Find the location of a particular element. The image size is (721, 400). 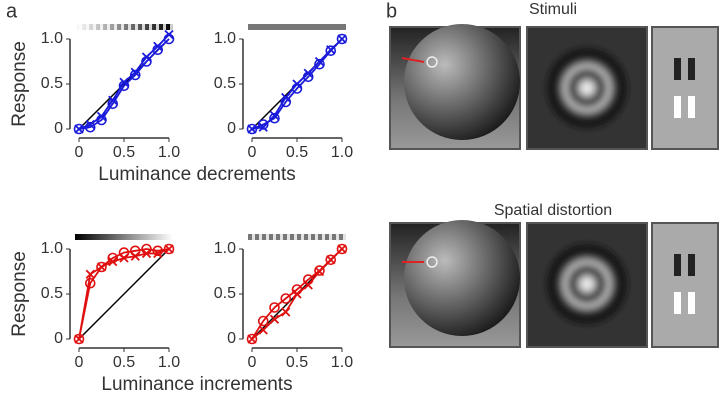

panel-label: b is located at coordinates (391, 11).